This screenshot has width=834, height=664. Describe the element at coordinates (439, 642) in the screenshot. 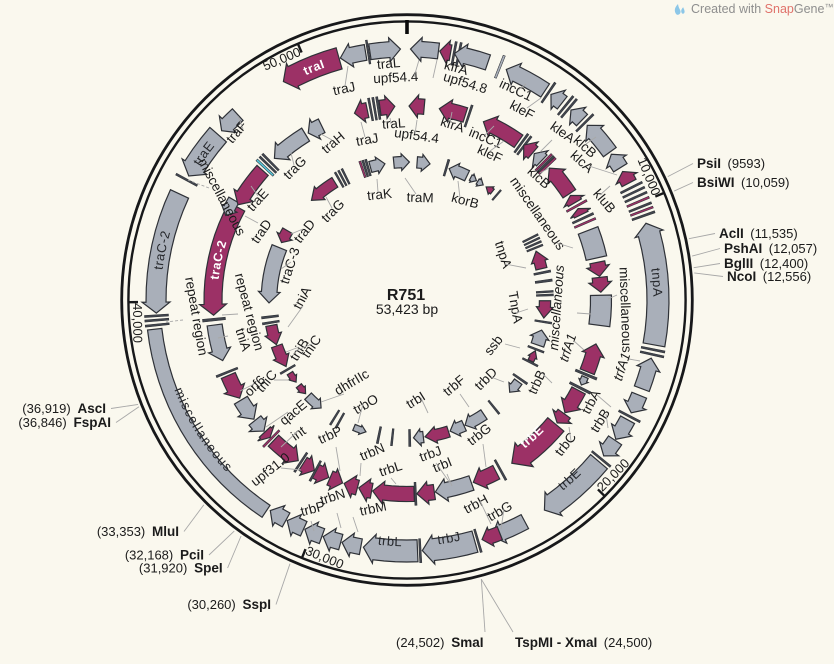

I see `svg-text: (24,502) SmaI` at that location.